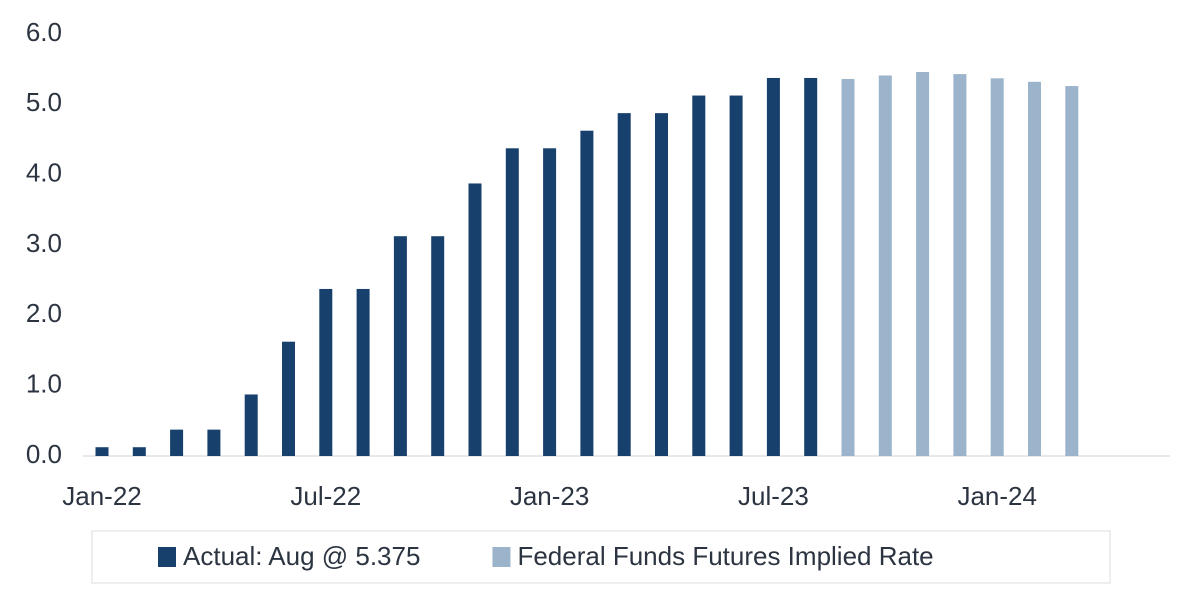 The height and width of the screenshot is (605, 1200). What do you see at coordinates (44, 173) in the screenshot?
I see `y-tick-label: 4.0` at bounding box center [44, 173].